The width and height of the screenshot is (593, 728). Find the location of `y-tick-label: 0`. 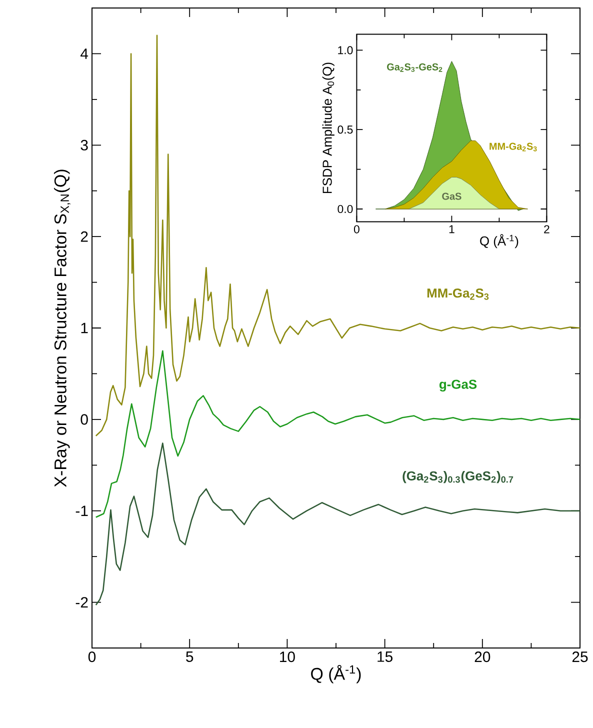

y-tick-label: 0 is located at coordinates (84, 419).